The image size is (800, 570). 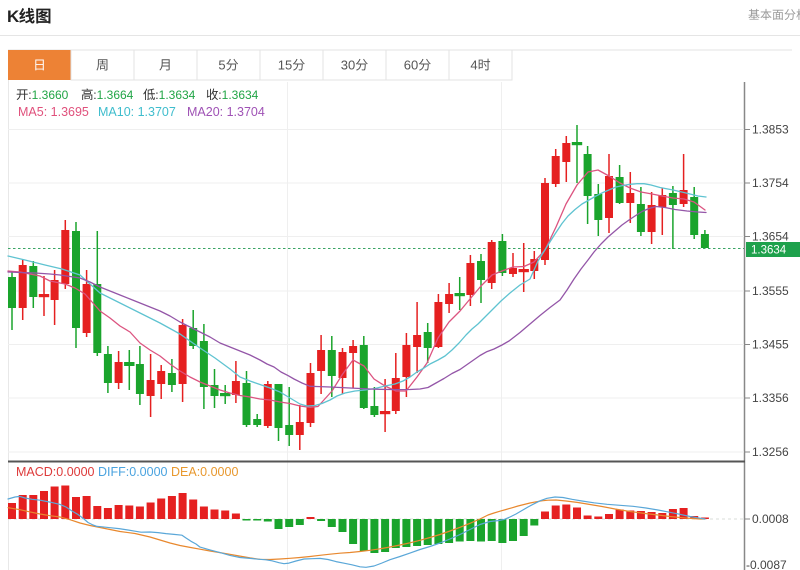 What do you see at coordinates (285, 65) in the screenshot?
I see `svg-text: 15` at bounding box center [285, 65].